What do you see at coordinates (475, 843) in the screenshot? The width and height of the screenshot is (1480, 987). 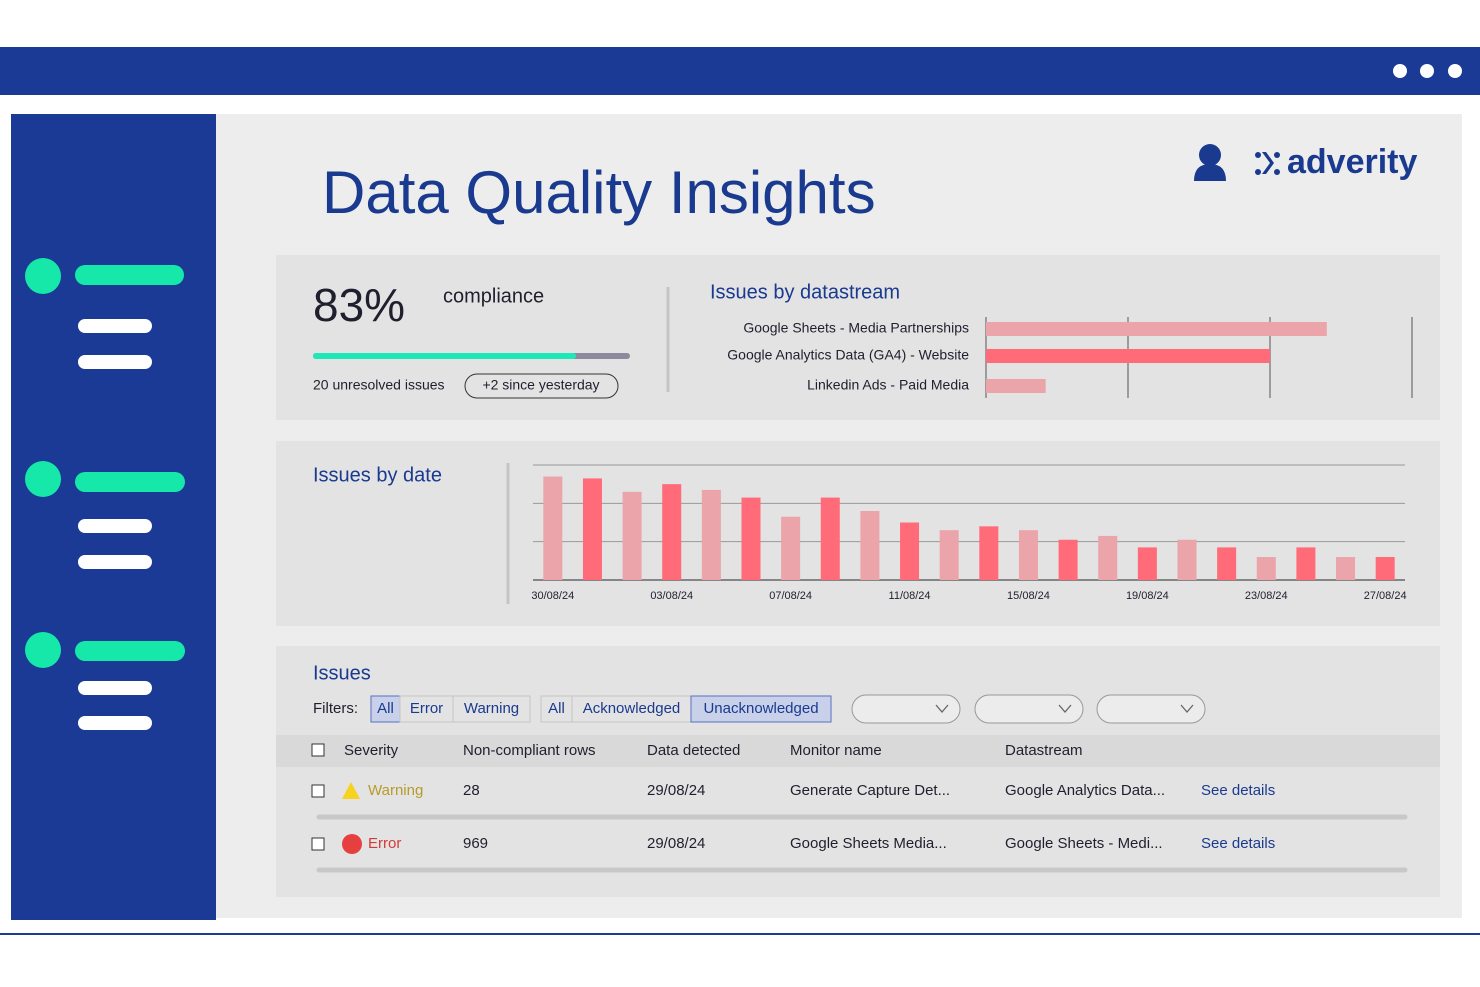 I see `cell: 969` at bounding box center [475, 843].